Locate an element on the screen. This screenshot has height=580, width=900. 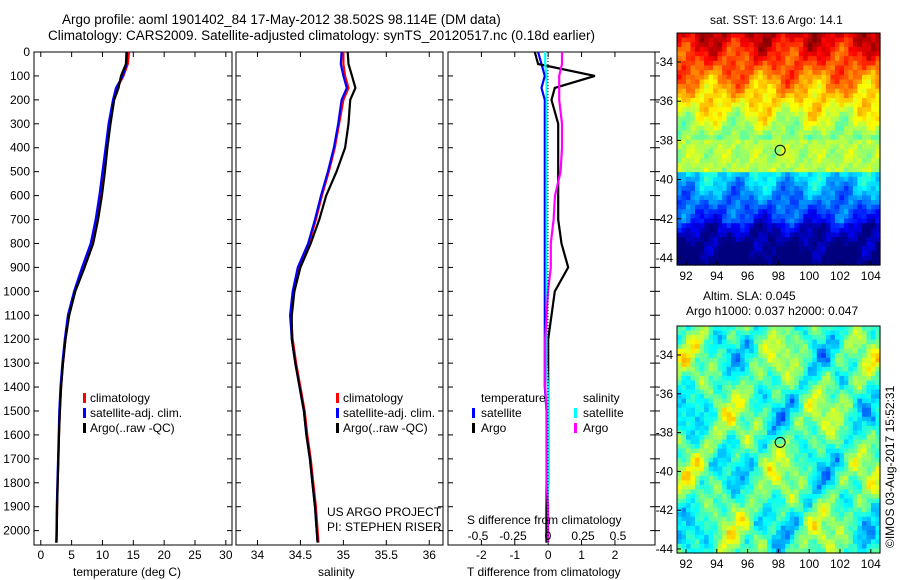
series-line-salinity-satellite is located at coordinates (547, 297).